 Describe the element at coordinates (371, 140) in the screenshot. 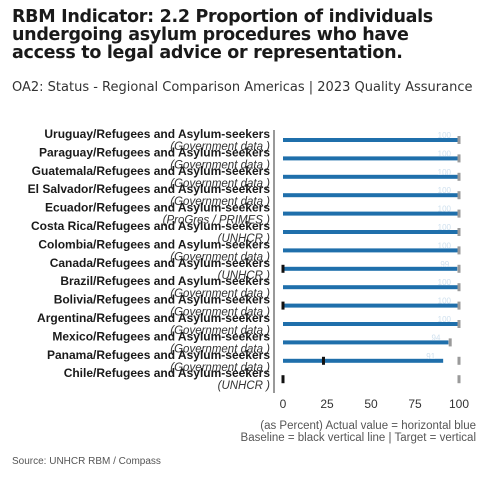

I see `actual-bar-uruguay` at that location.